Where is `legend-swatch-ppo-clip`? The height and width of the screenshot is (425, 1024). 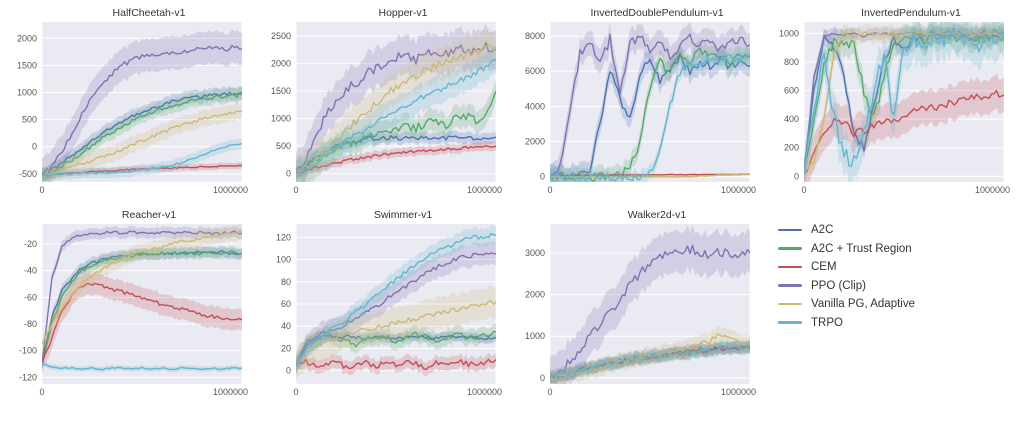
legend-swatch-ppo-clip is located at coordinates (790, 285).